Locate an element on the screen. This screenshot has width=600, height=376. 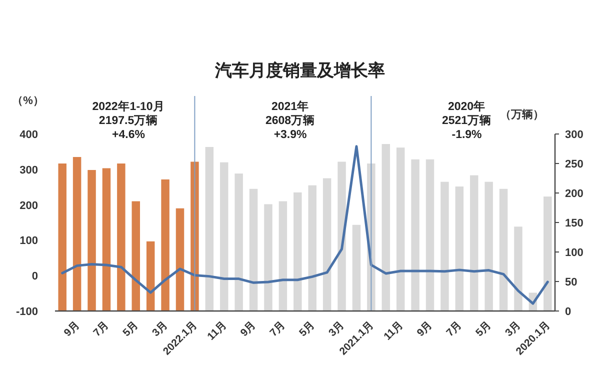
y2-tick-label: 100 is located at coordinates (574, 253).